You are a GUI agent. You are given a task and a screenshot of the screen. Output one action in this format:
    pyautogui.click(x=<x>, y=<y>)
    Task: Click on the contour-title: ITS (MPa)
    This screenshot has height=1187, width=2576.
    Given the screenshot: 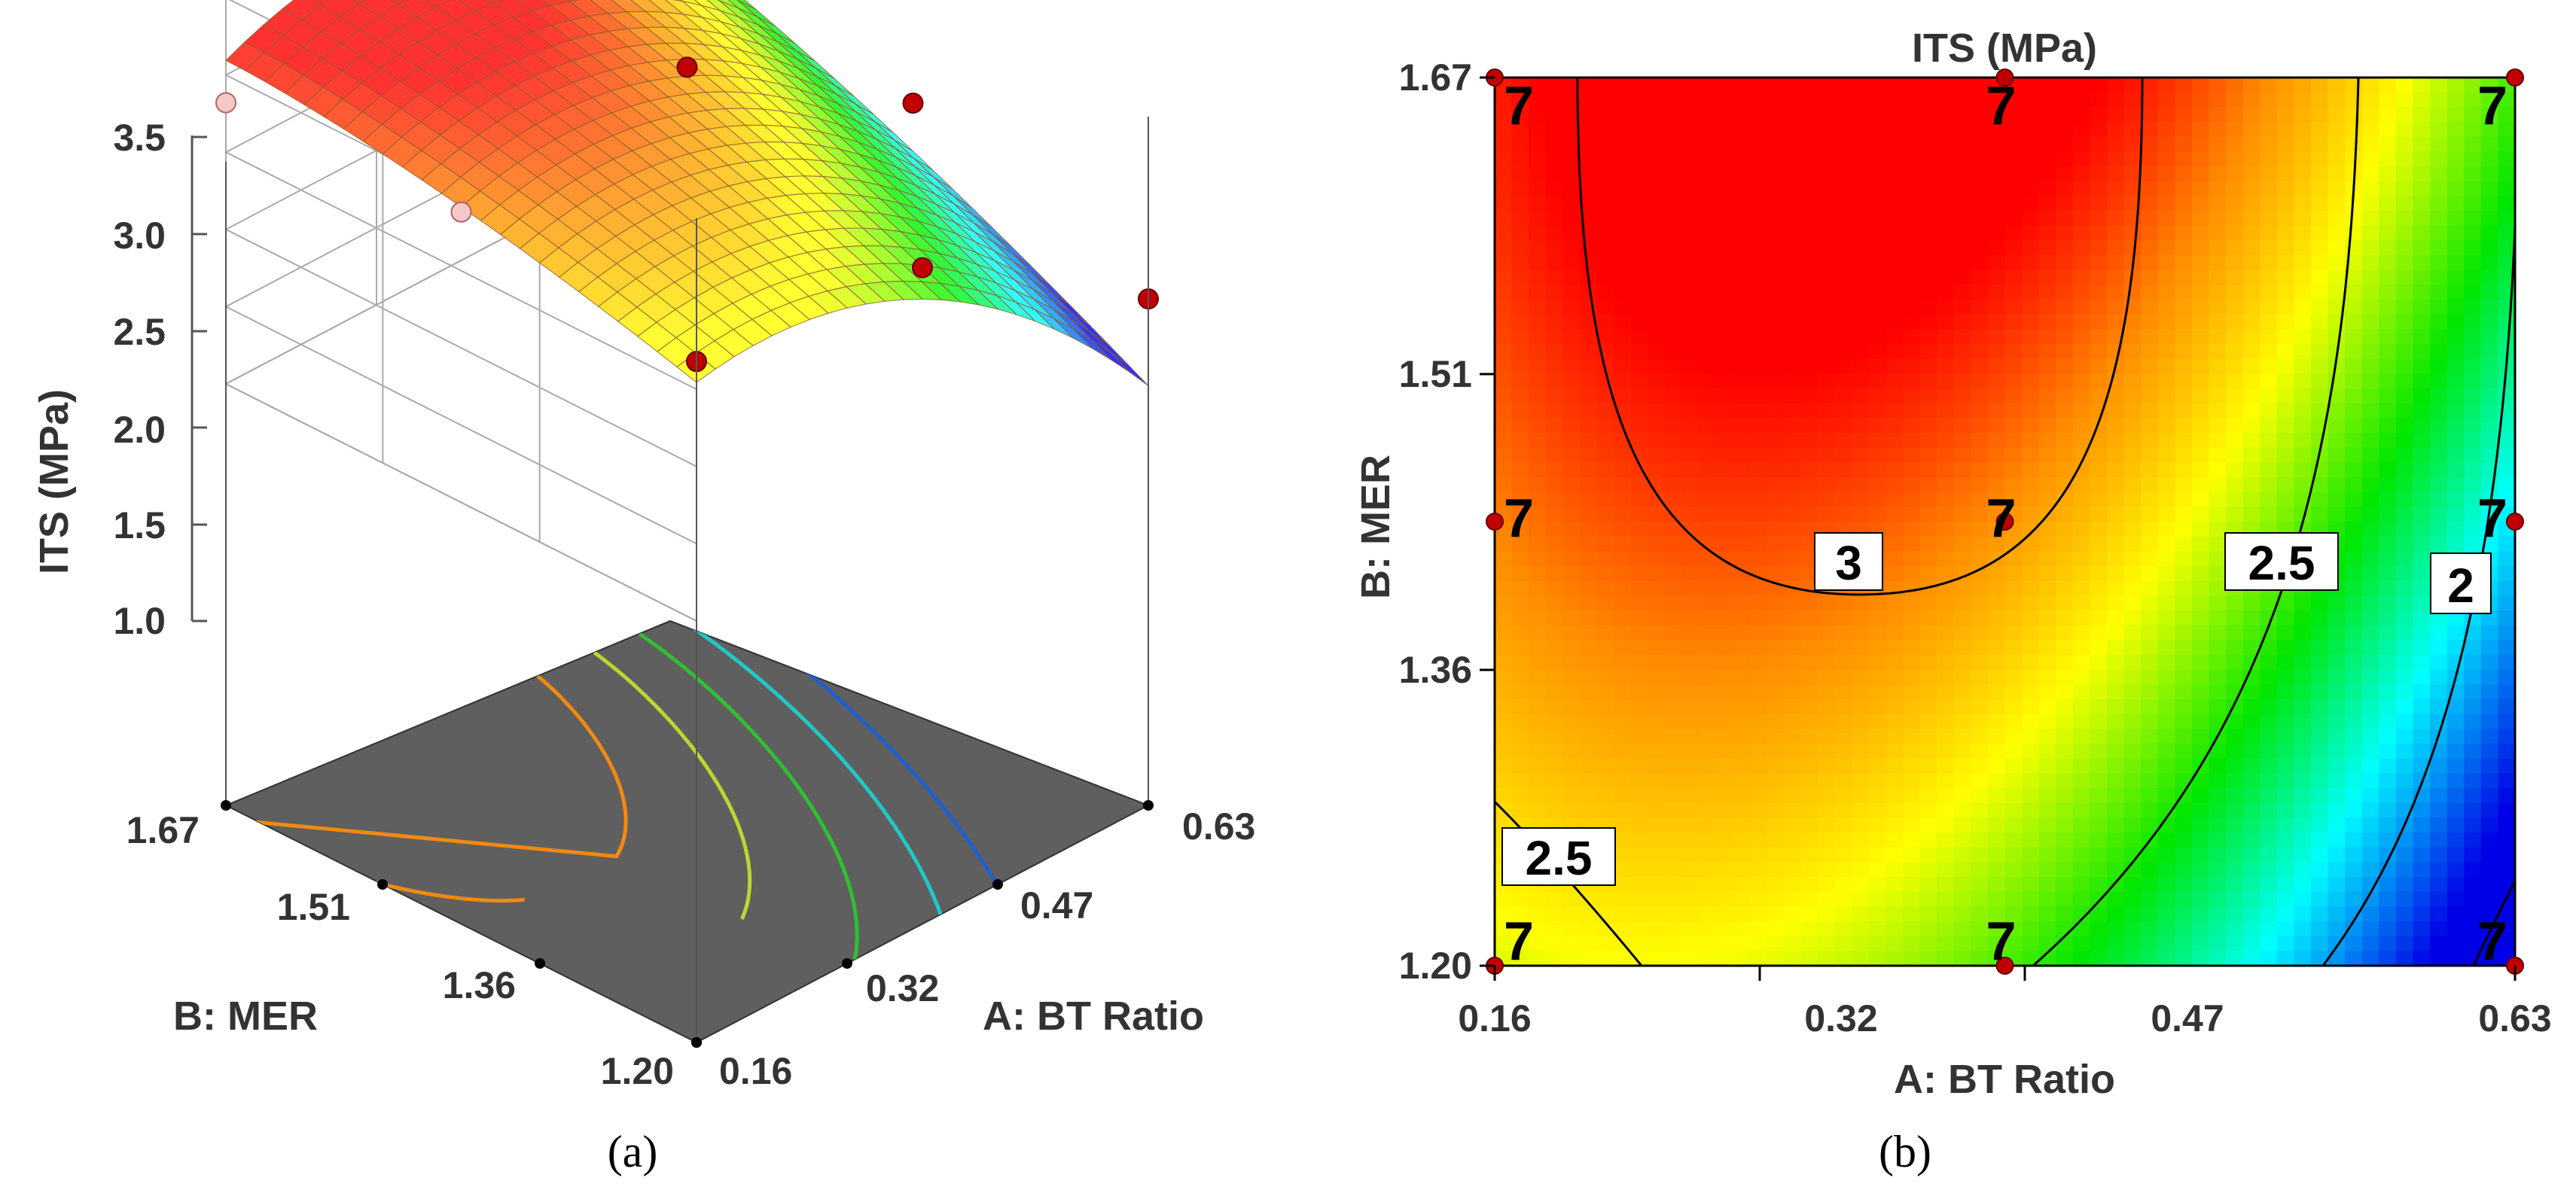 What is the action you would take?
    pyautogui.click(x=2004, y=49)
    